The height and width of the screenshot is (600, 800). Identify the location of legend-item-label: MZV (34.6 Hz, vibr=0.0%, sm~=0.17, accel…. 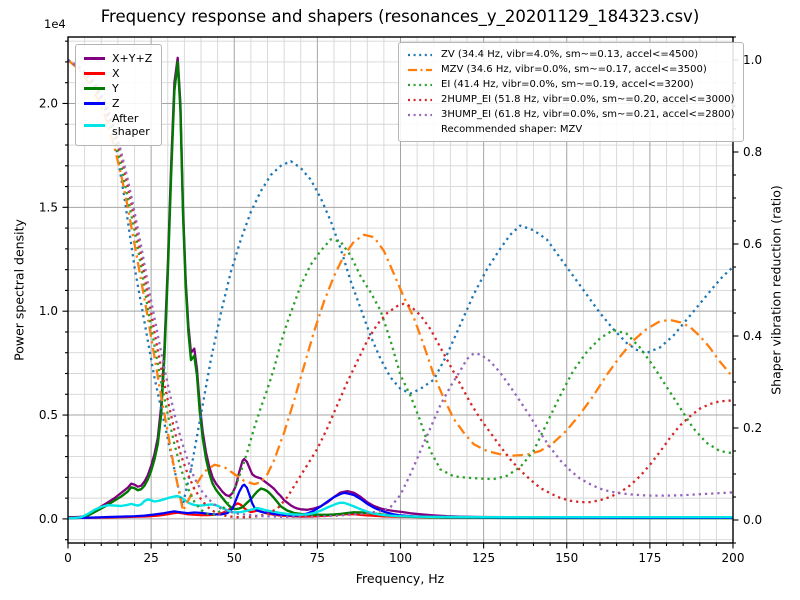
(574, 69).